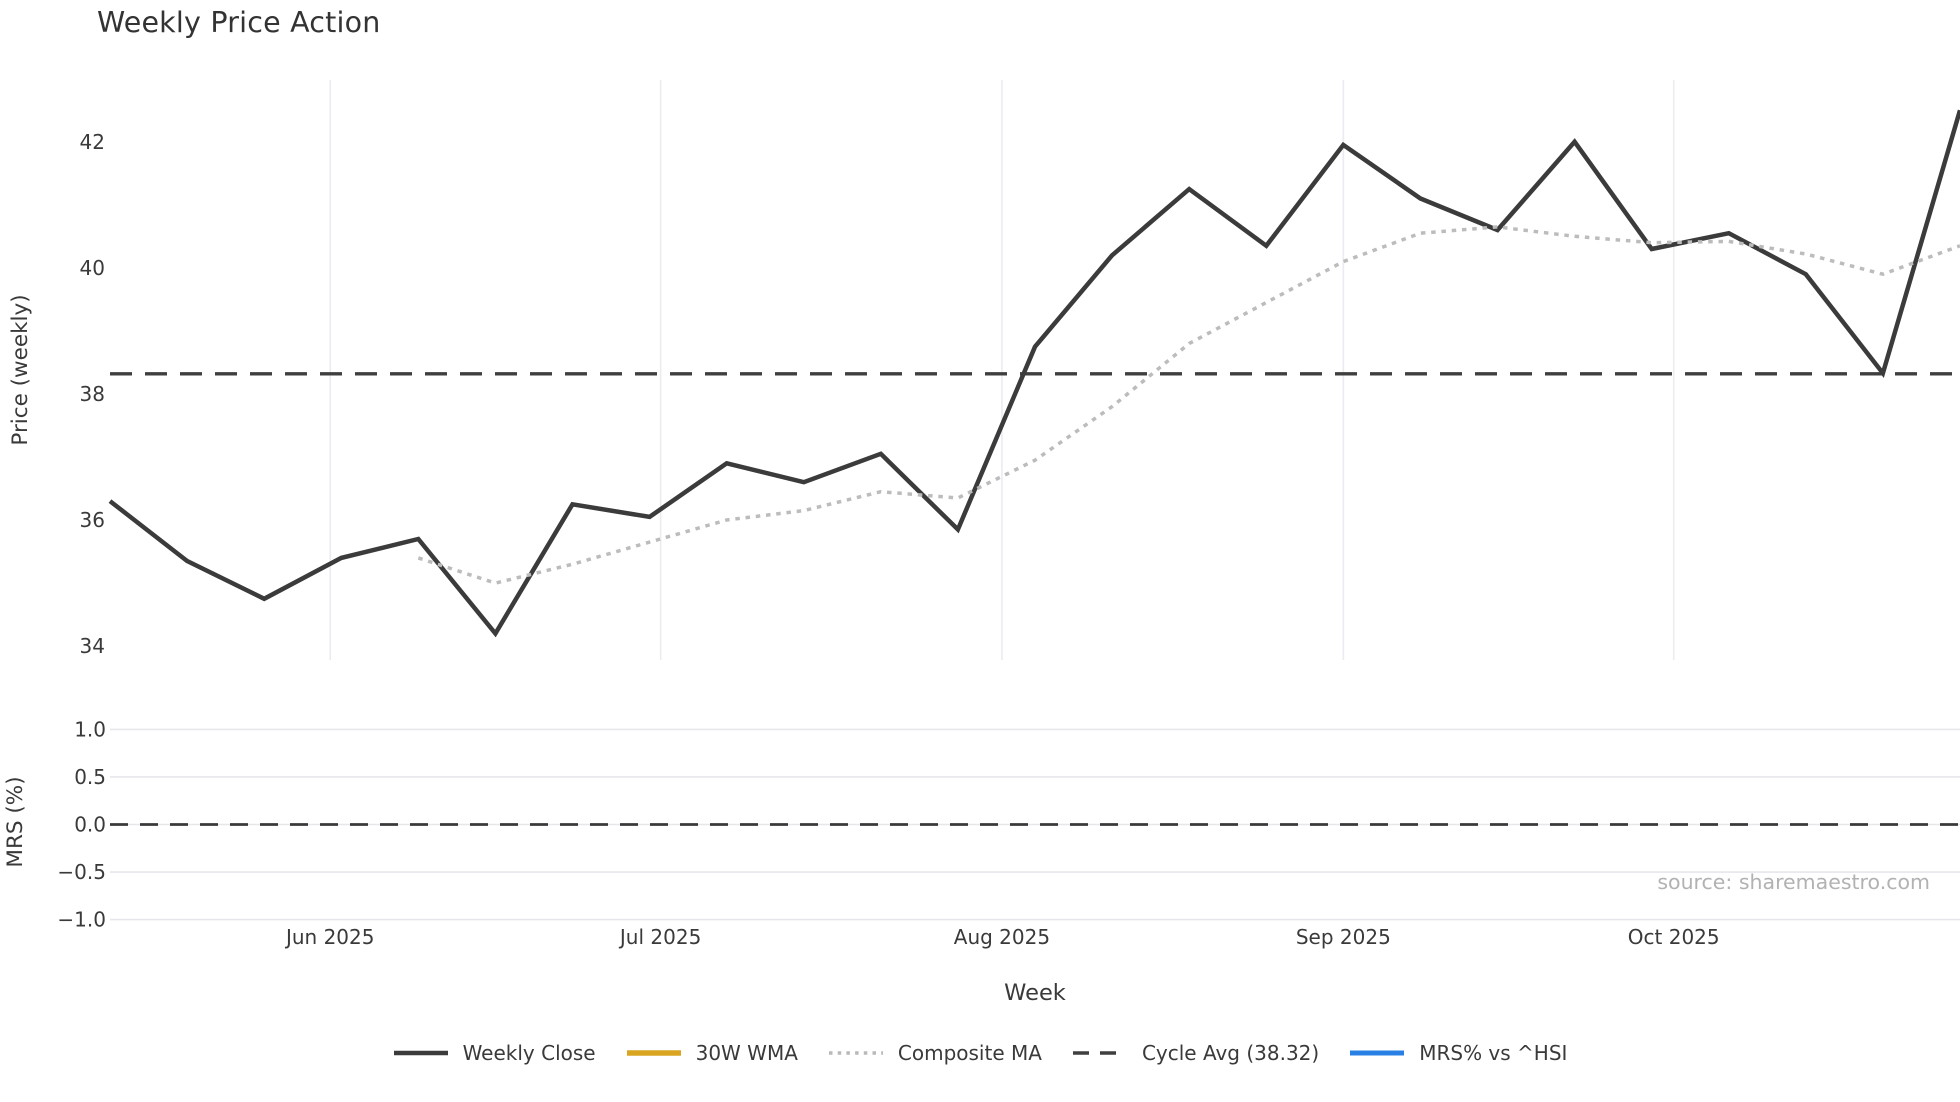 The width and height of the screenshot is (1960, 1102). I want to click on legend-item-30w-wma: 30W WMA, so click(712, 1053).